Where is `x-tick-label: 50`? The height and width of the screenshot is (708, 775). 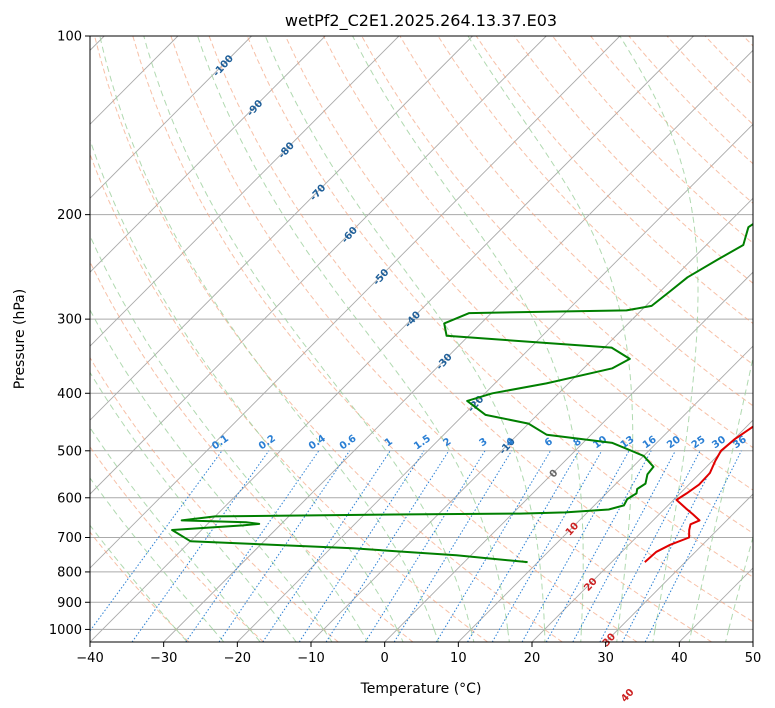 x-tick-label: 50 is located at coordinates (753, 658).